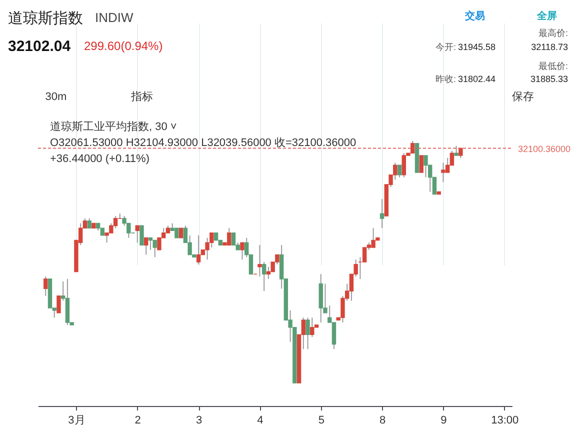 The height and width of the screenshot is (426, 576). Describe the element at coordinates (546, 16) in the screenshot. I see `text: 全屏` at that location.